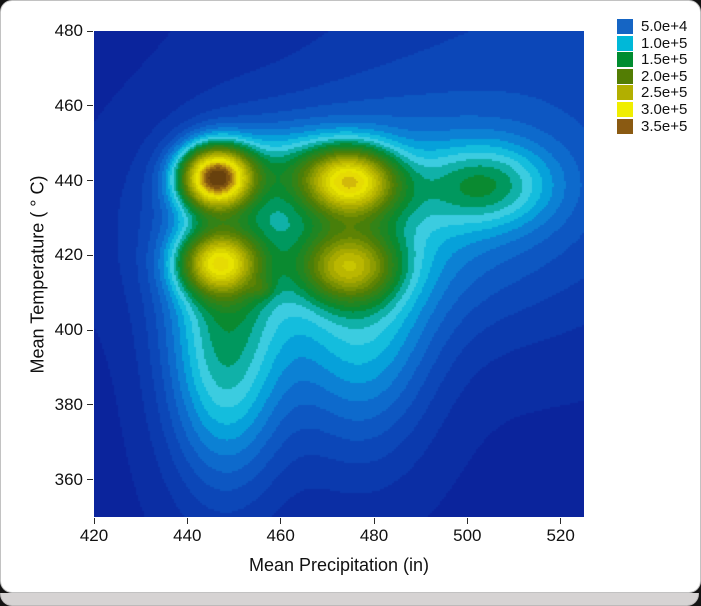 The height and width of the screenshot is (606, 701). I want to click on legend-label: 3.5e+5, so click(664, 126).